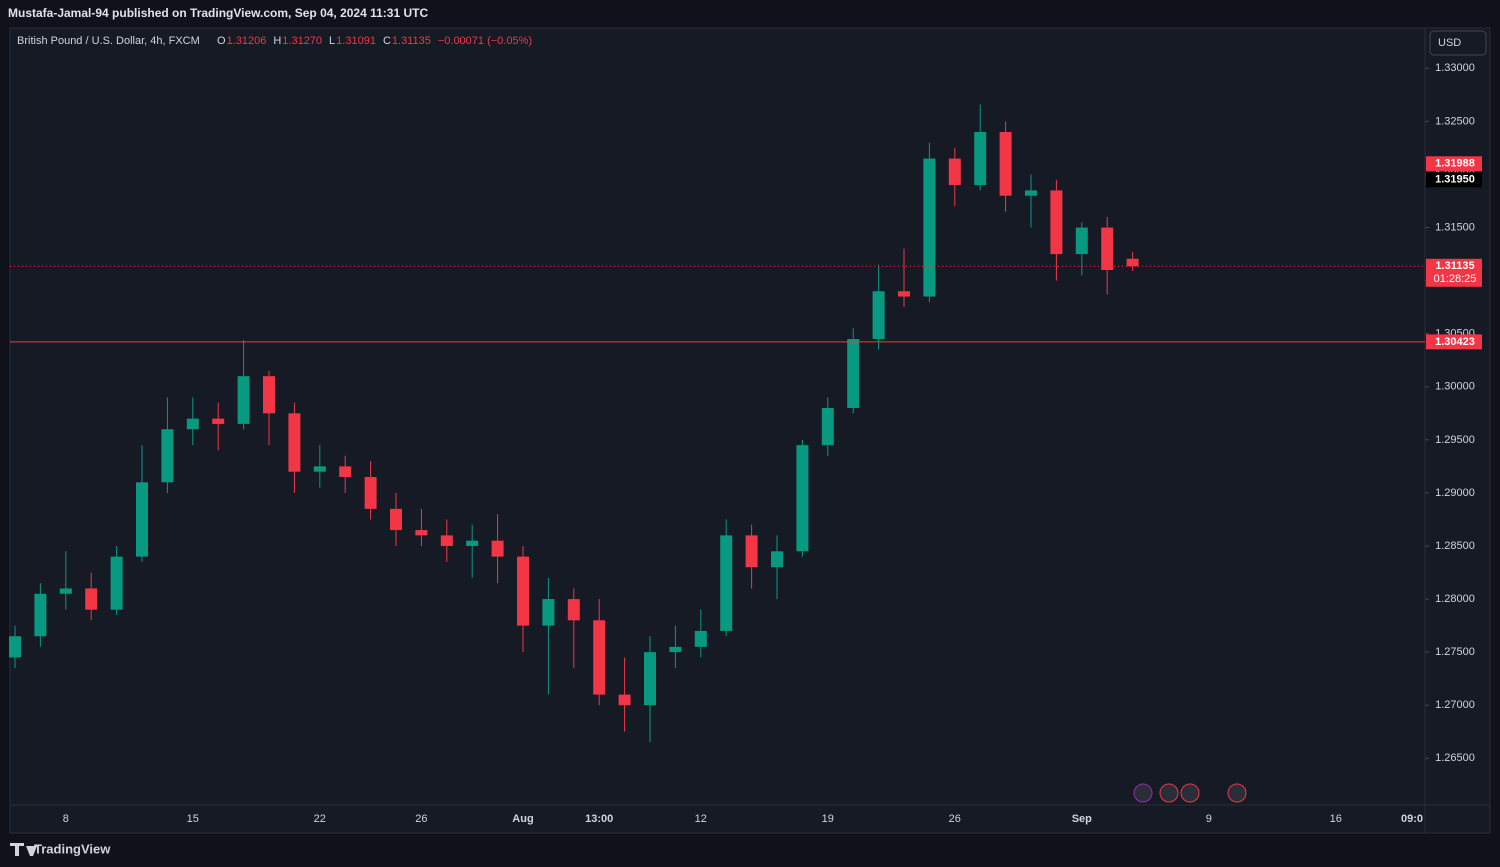 The image size is (1500, 867). I want to click on y-tick-label: 1.31500, so click(1455, 227).